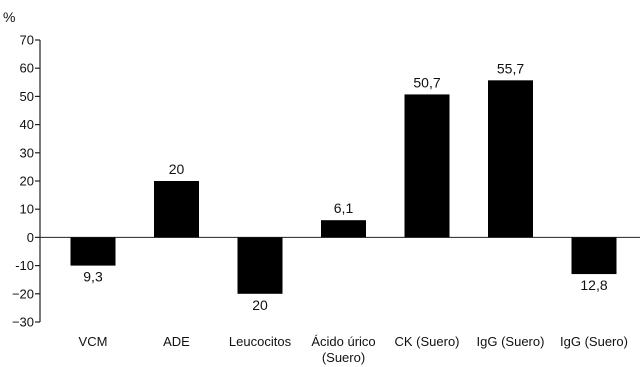  Describe the element at coordinates (24, 265) in the screenshot. I see `y-tick-label: -10` at that location.